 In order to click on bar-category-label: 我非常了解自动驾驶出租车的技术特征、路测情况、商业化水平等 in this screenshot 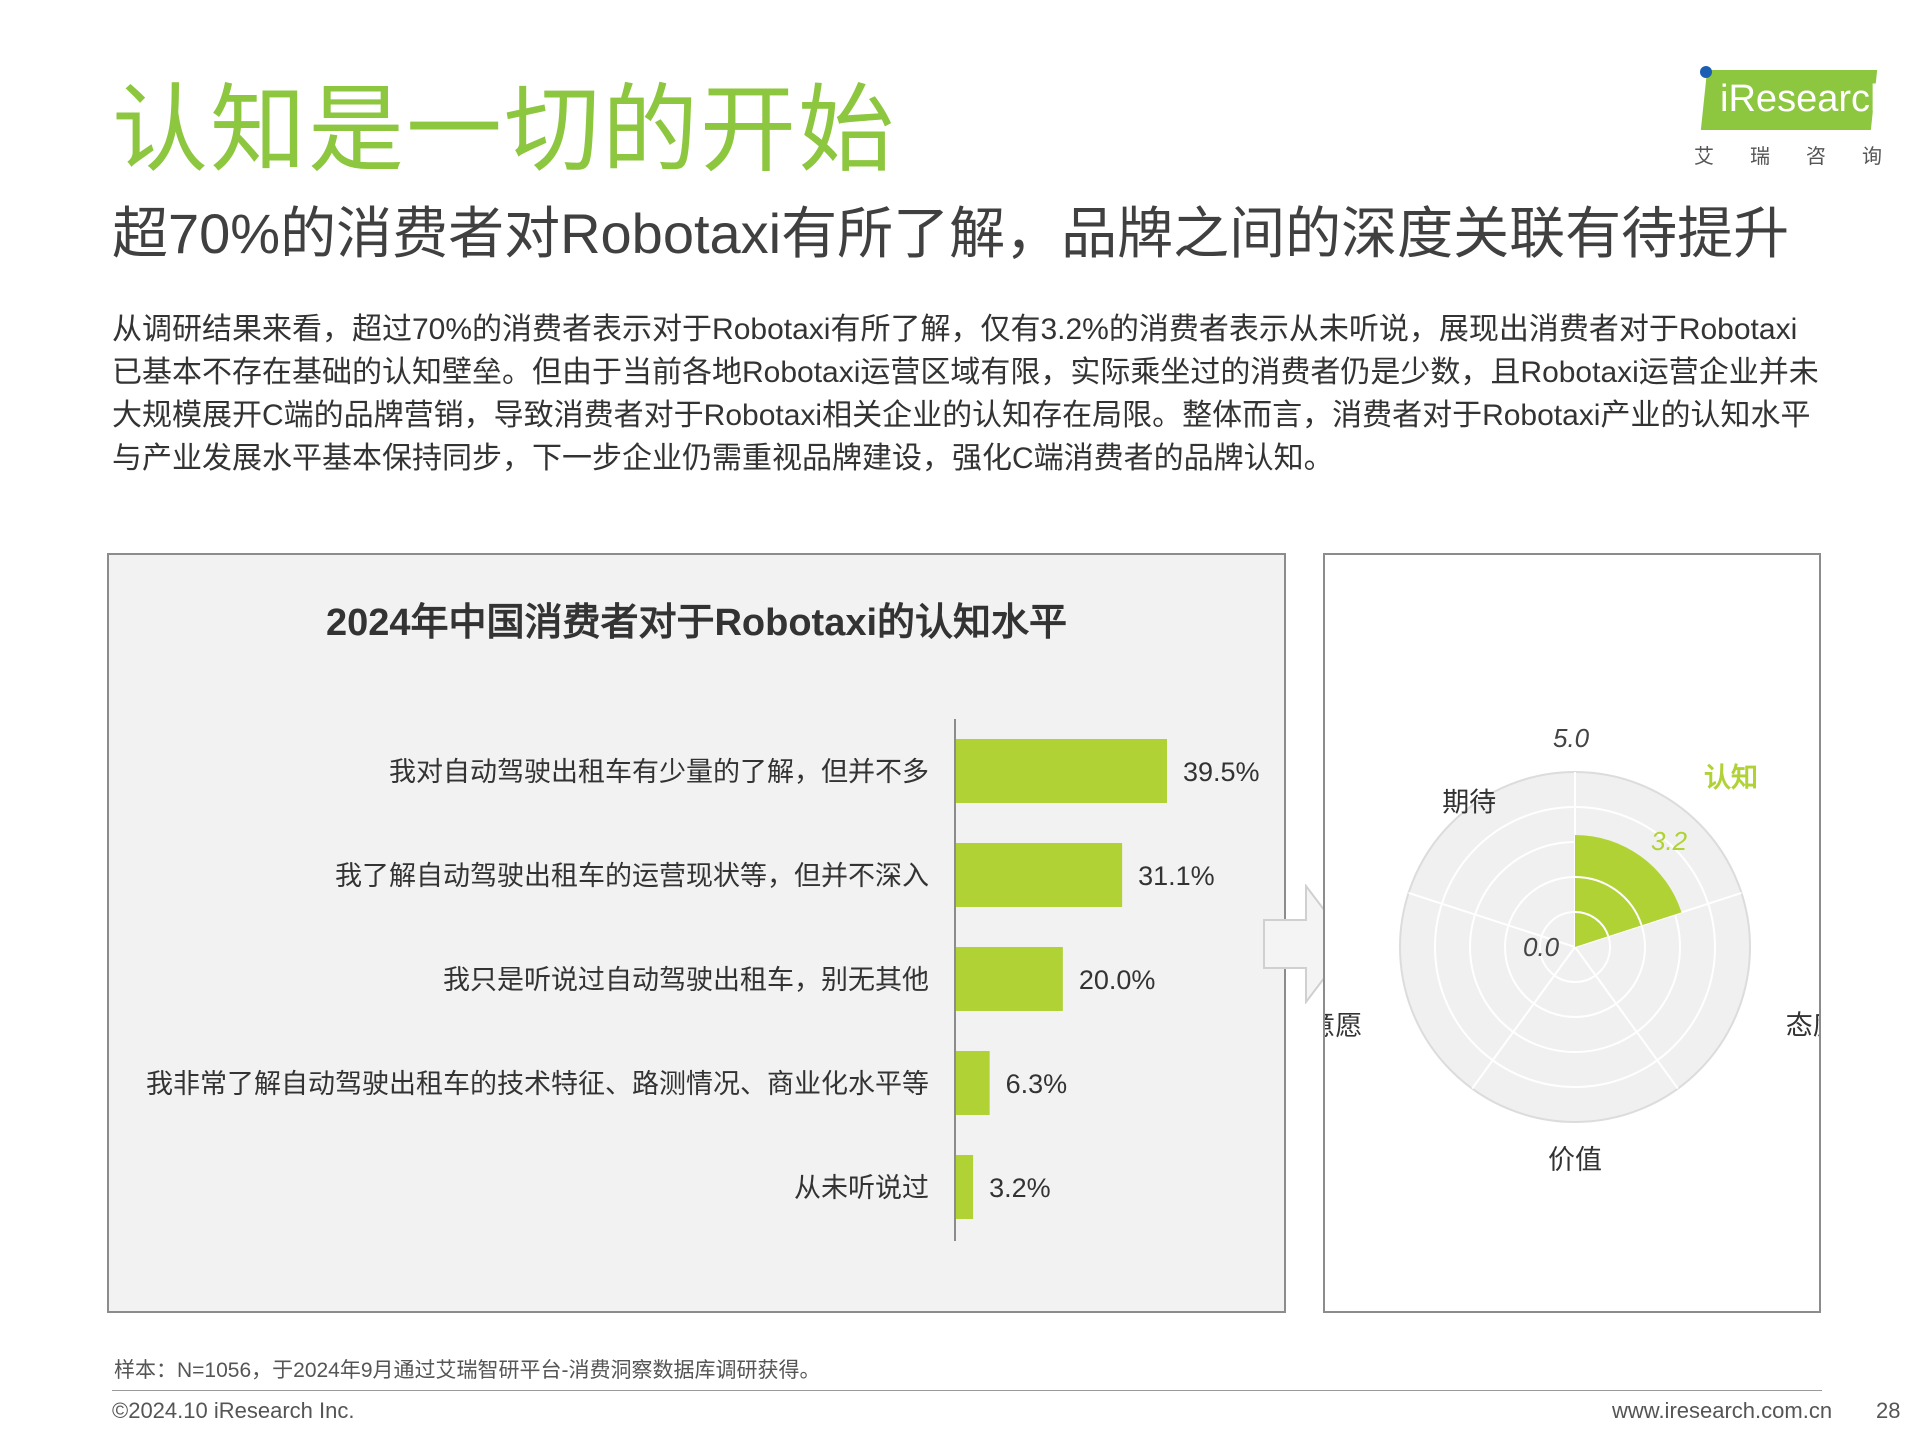, I will do `click(537, 1084)`.